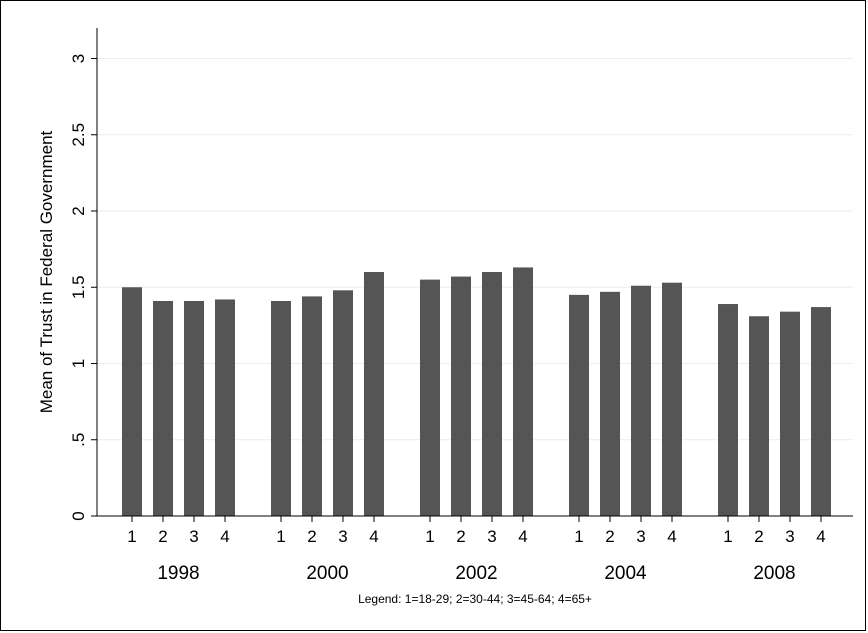 Image resolution: width=868 pixels, height=633 pixels. What do you see at coordinates (475, 599) in the screenshot?
I see `legend-note: Legend: 1=18-29; 2=30-44; 3=45-64; 4=65+` at bounding box center [475, 599].